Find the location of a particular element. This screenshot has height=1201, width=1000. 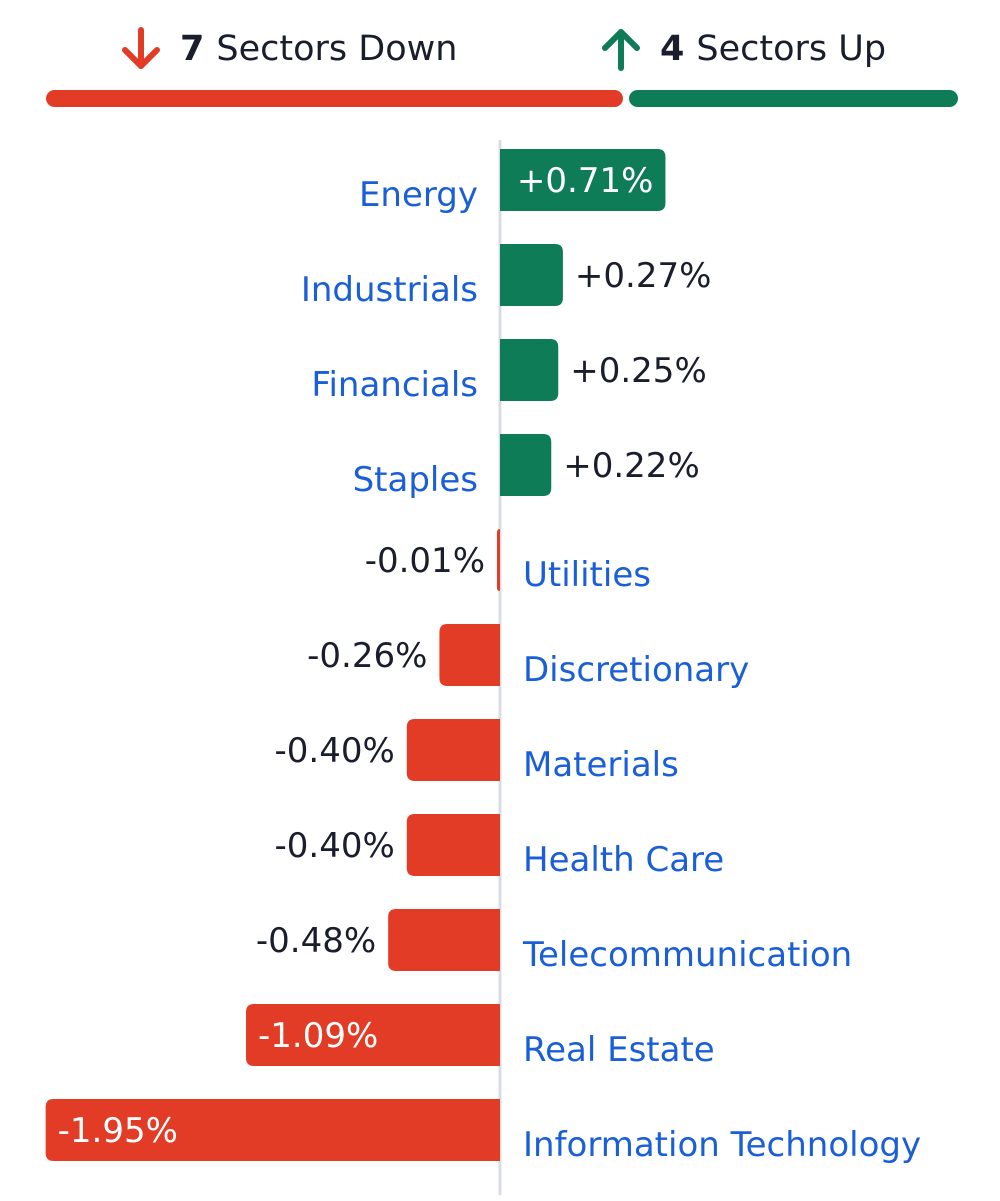

sectors-down-summary: 7 Sectors Down is located at coordinates (288, 49).